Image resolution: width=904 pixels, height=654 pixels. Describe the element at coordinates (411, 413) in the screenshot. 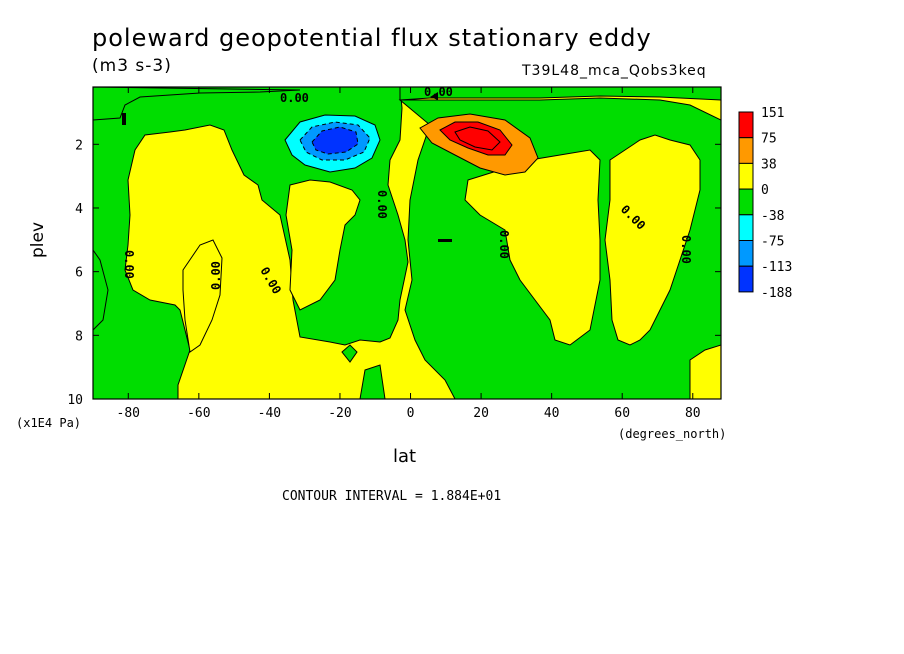

I see `x-tick-label: 0` at that location.